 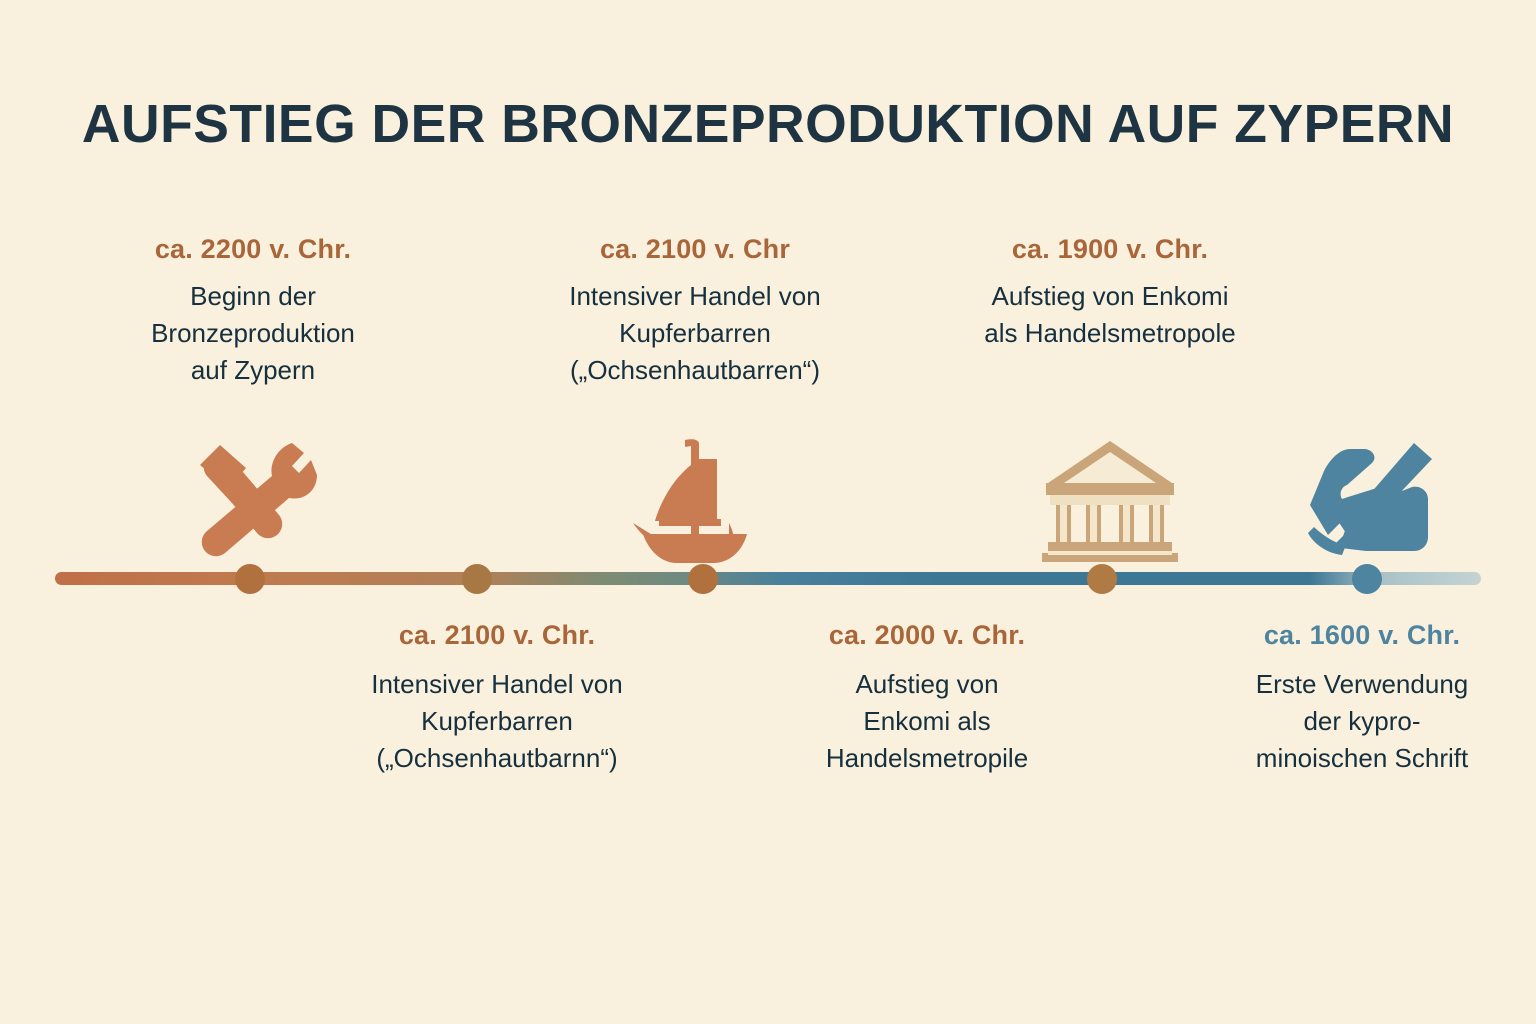 What do you see at coordinates (1362, 635) in the screenshot?
I see `entry-date: ca. 1600 v. Chr.` at bounding box center [1362, 635].